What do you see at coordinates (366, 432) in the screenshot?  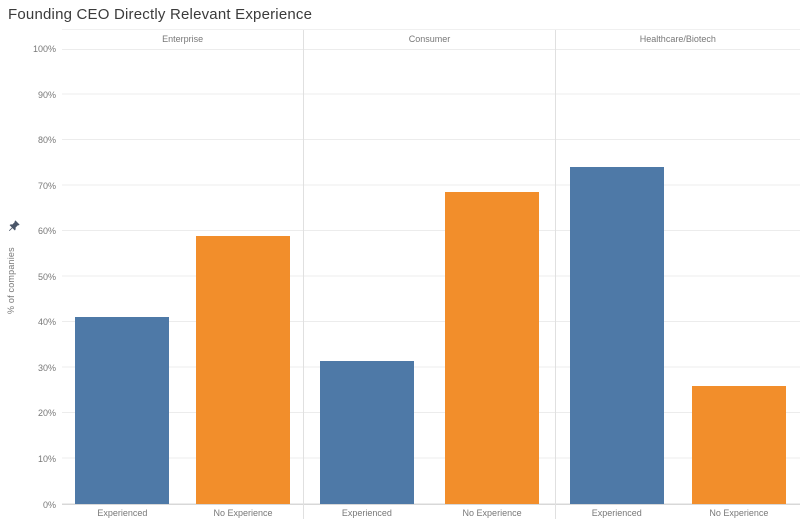 I see `bar-consumer-experienced` at bounding box center [366, 432].